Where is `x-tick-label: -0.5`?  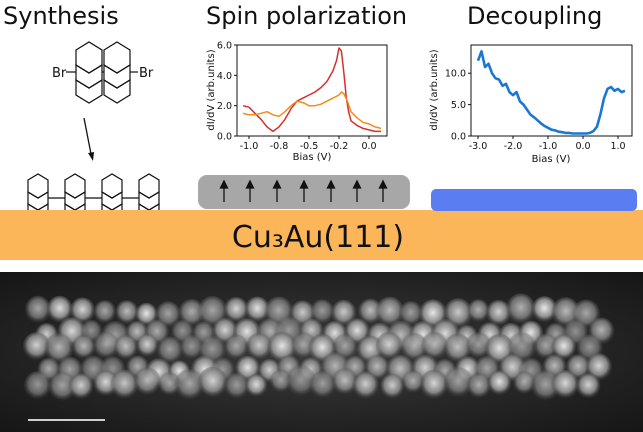
x-tick-label: -0.5 is located at coordinates (309, 146).